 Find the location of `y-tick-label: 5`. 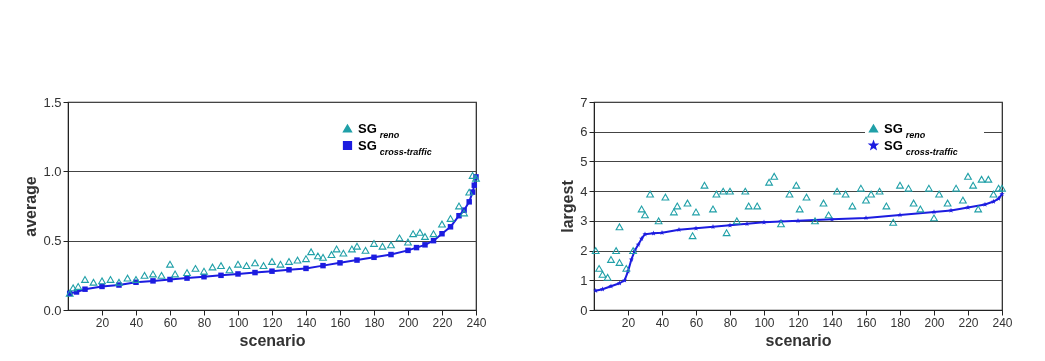

y-tick-label: 5 is located at coordinates (584, 161).